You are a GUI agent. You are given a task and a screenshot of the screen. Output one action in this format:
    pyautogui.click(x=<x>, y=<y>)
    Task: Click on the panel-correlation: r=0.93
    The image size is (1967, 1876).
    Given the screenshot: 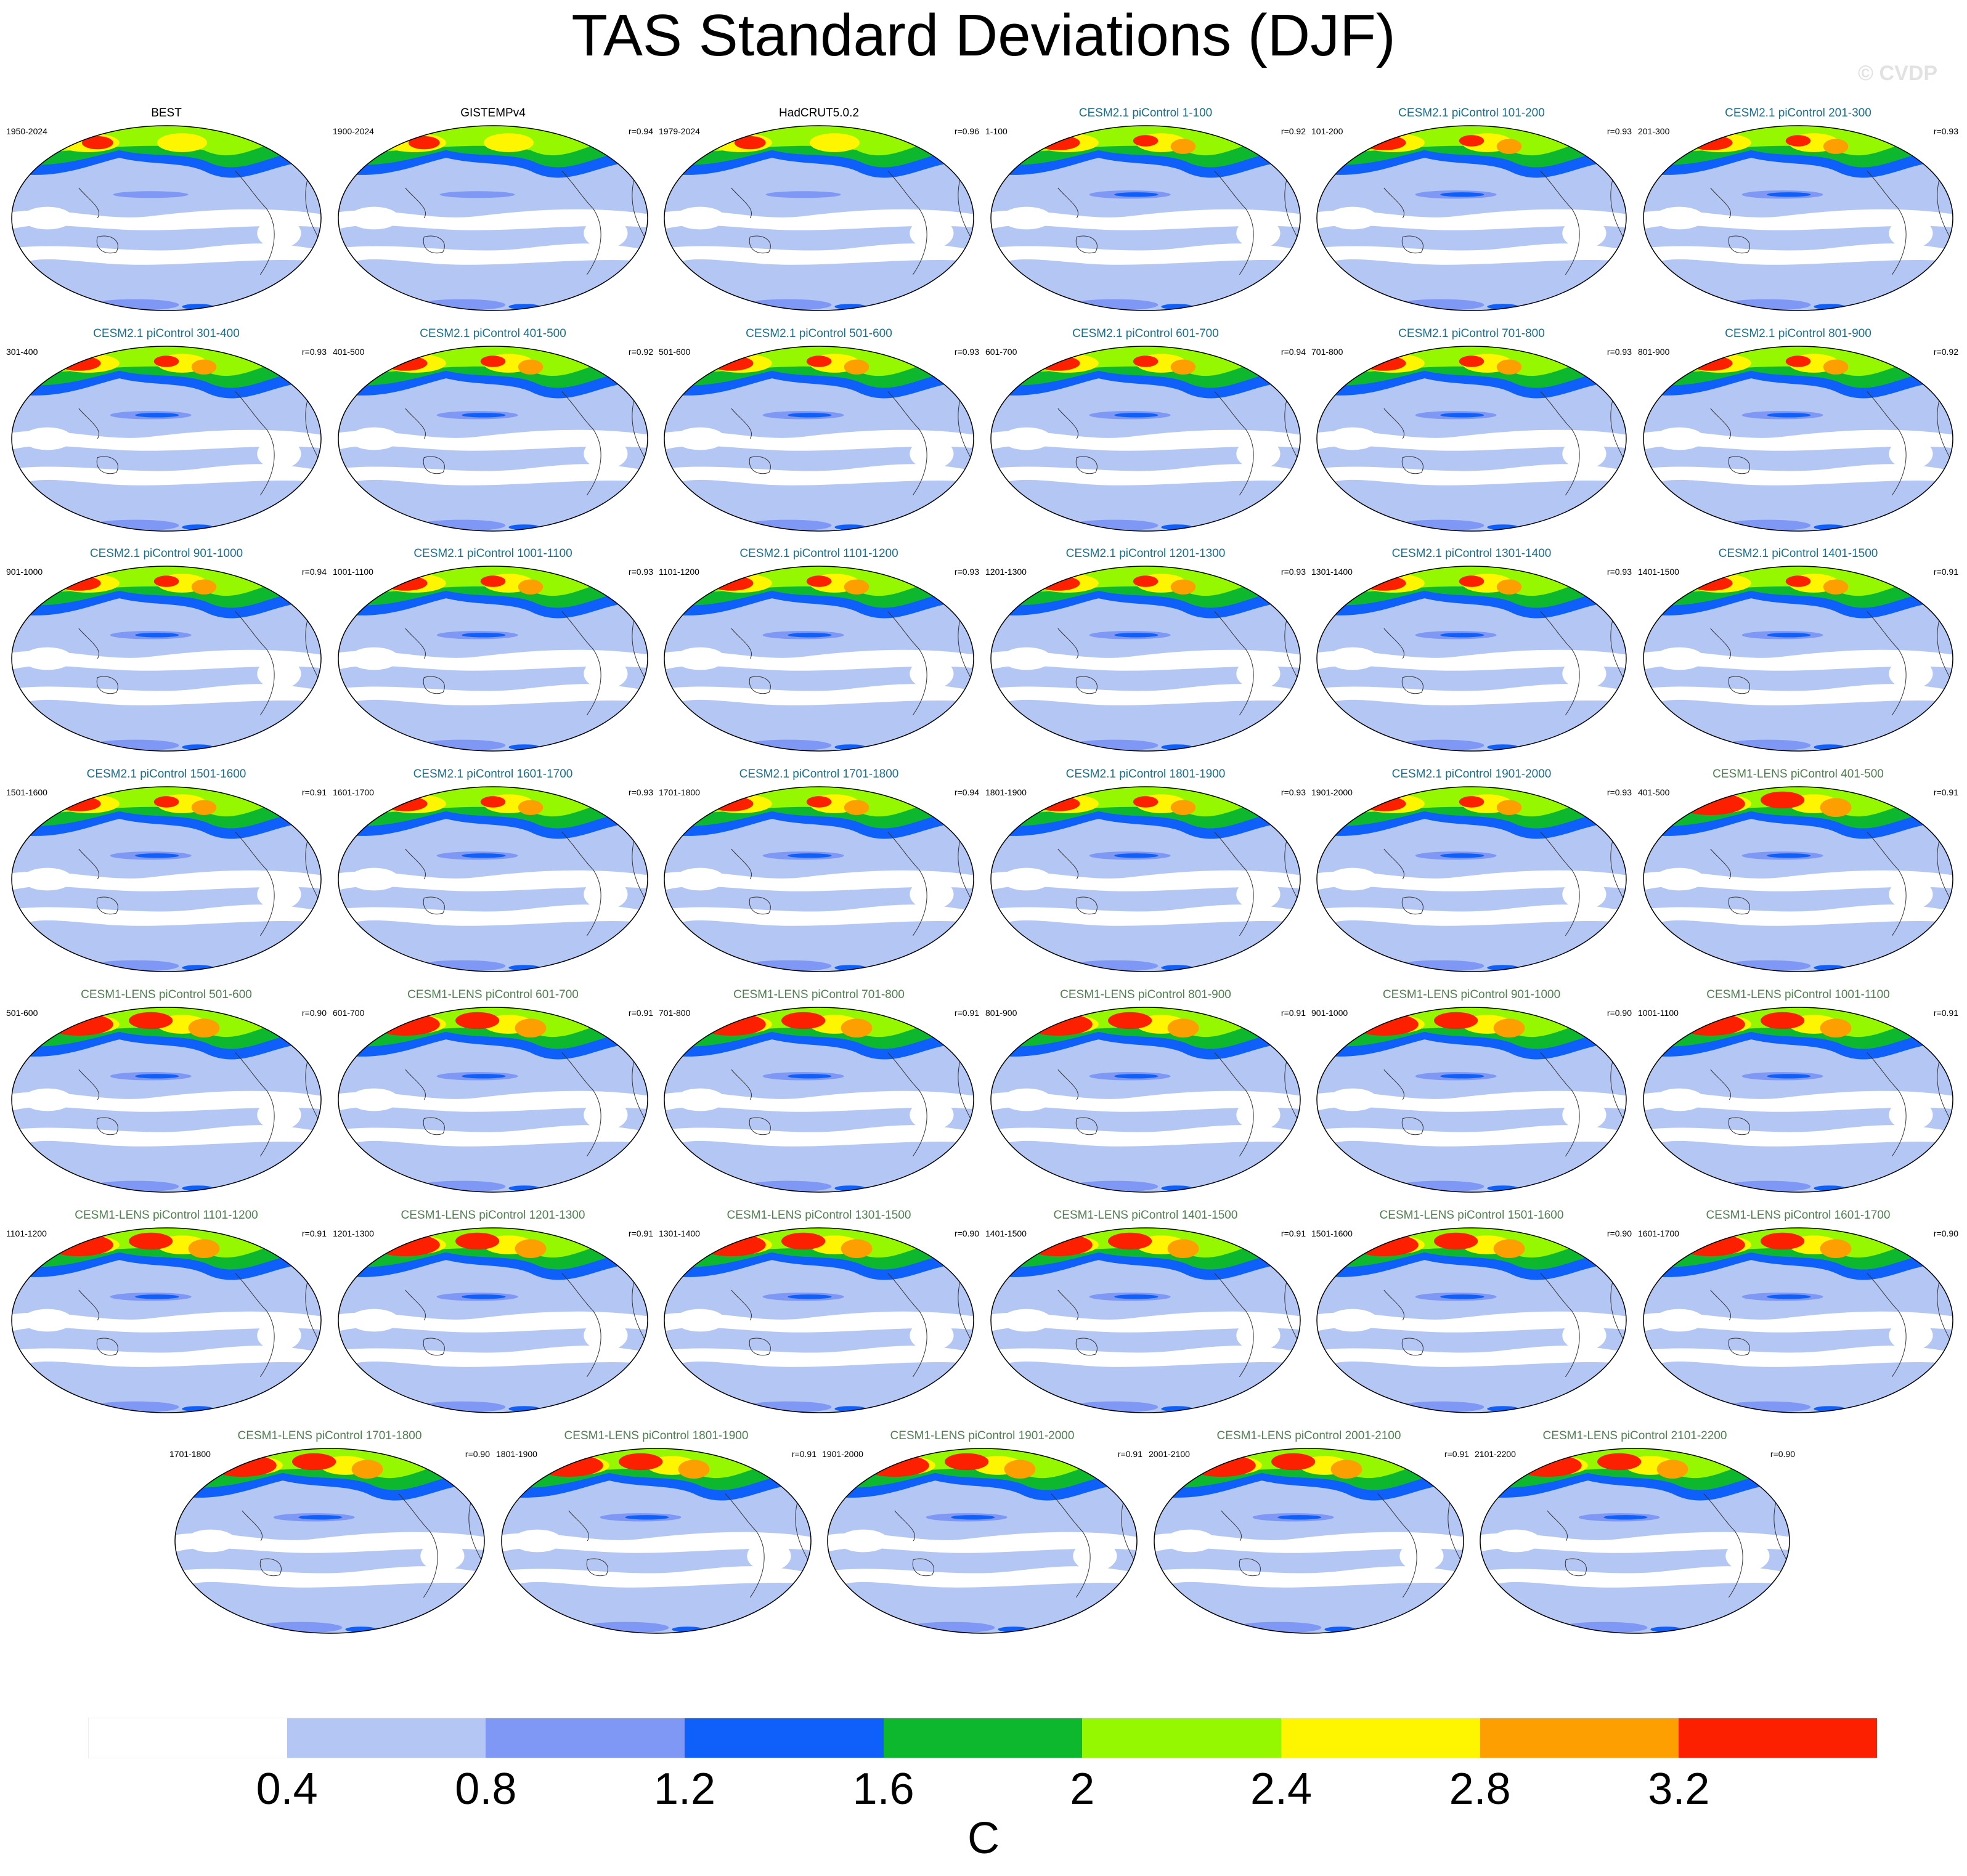 What is the action you would take?
    pyautogui.click(x=1619, y=792)
    